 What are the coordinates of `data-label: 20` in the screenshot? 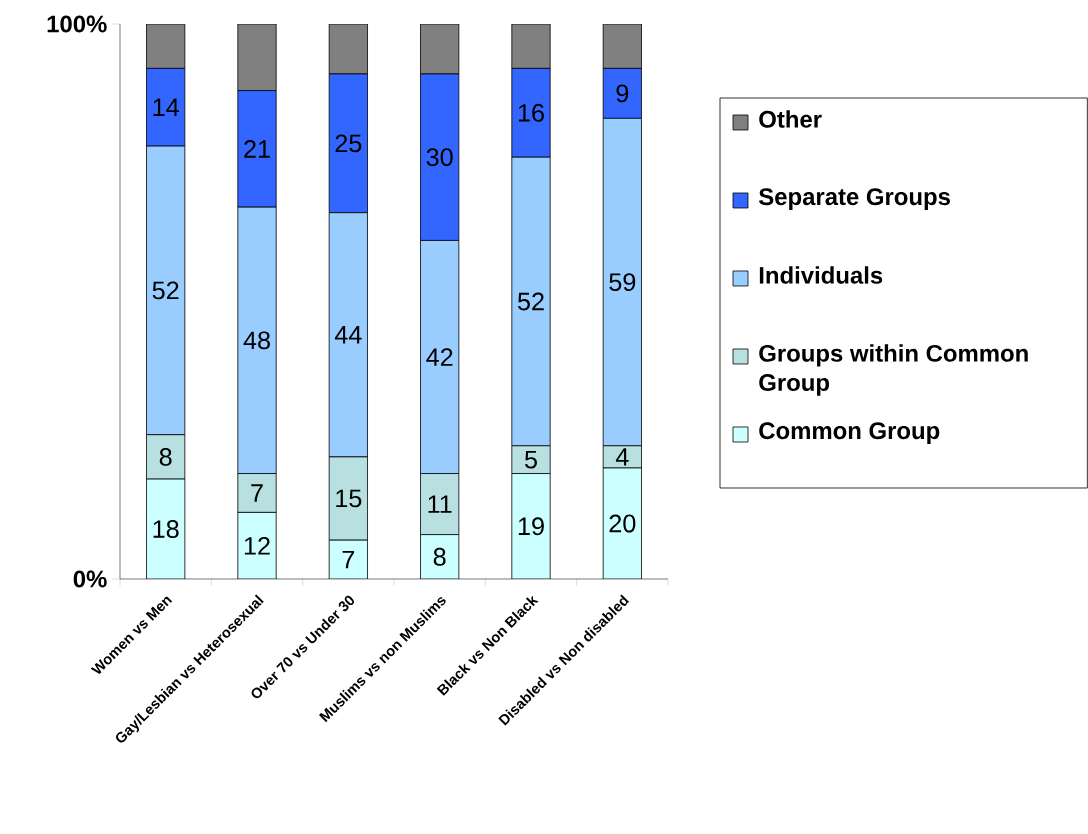 It's located at (622, 523).